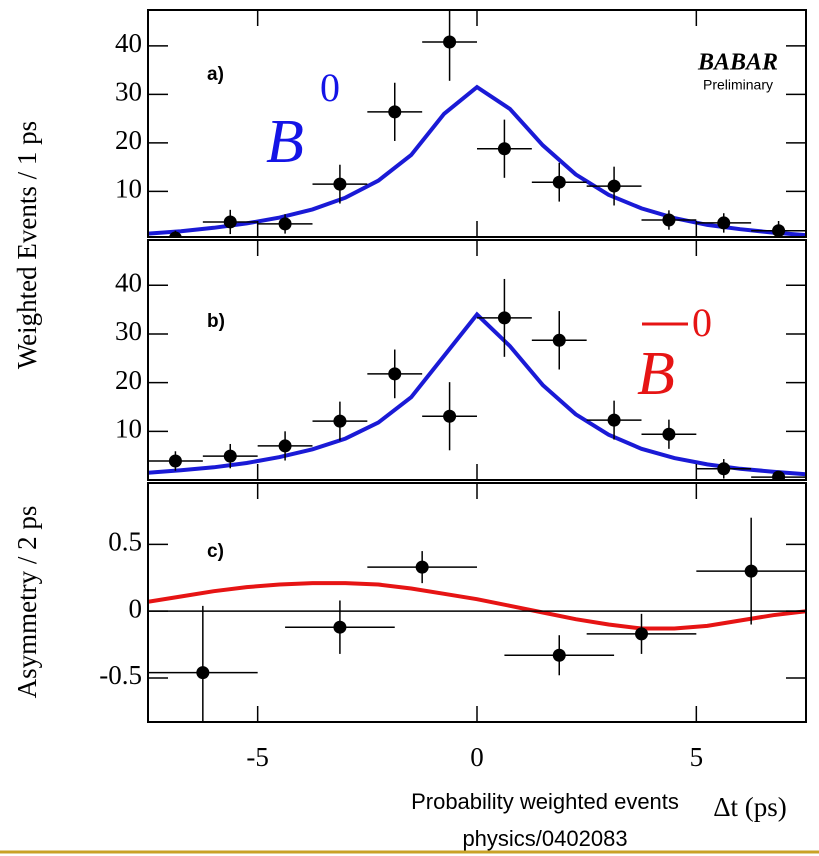 This screenshot has width=819, height=856. Describe the element at coordinates (257, 757) in the screenshot. I see `x-tick-label: -5` at that location.